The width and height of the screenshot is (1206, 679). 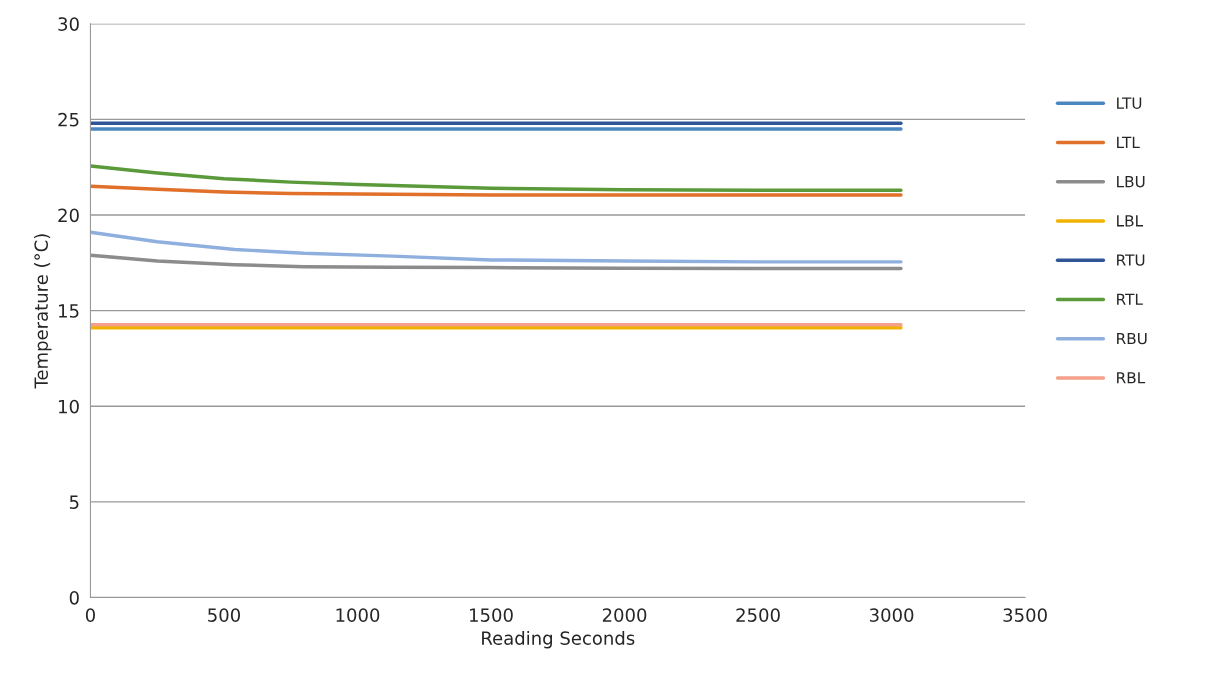 I want to click on x-tick-label: 3500, so click(x=1025, y=615).